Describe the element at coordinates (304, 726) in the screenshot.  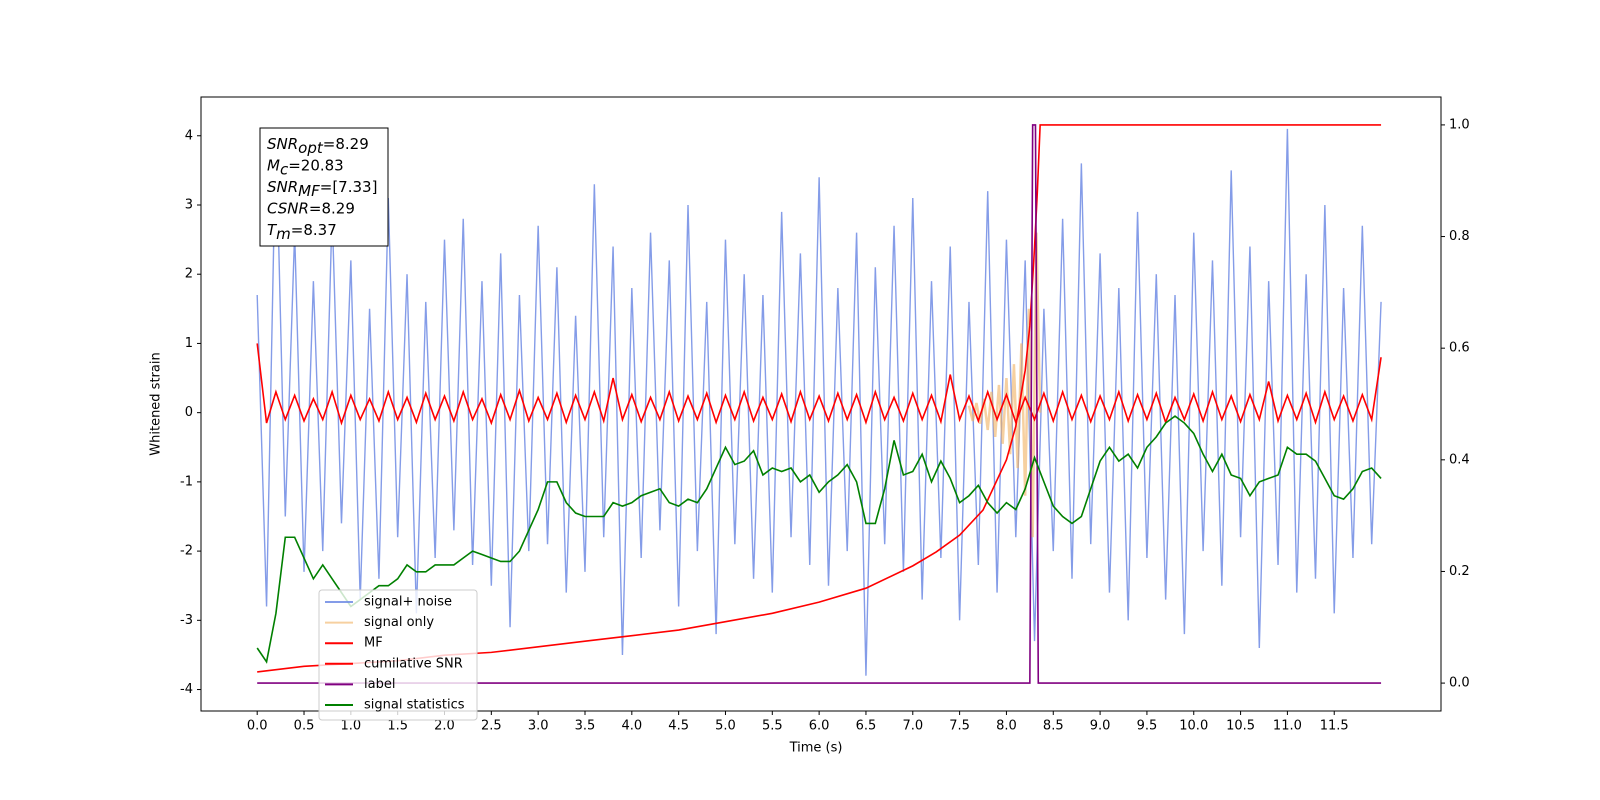
I see `x-tick-label: 0.5` at that location.